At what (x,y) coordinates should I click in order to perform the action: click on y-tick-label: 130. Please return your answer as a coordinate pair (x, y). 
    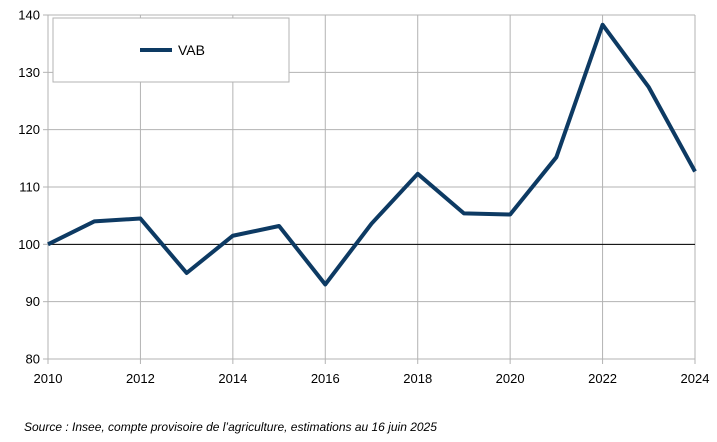
    Looking at the image, I should click on (29, 72).